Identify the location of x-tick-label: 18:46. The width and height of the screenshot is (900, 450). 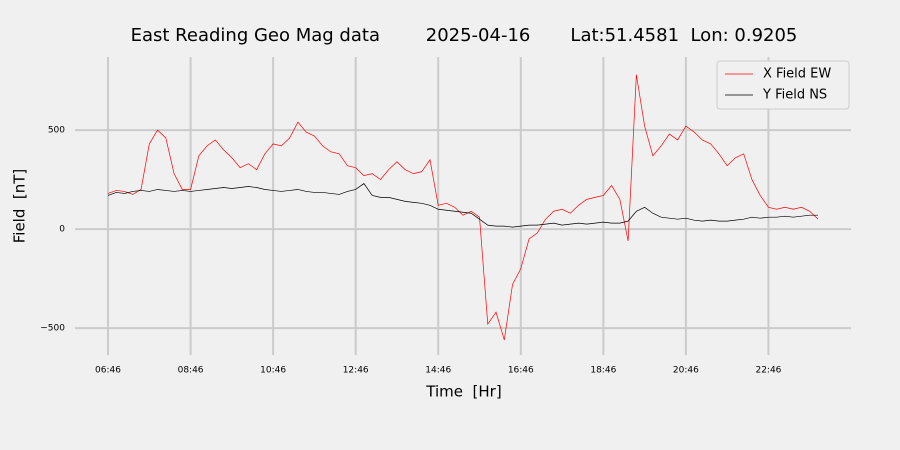
(603, 371).